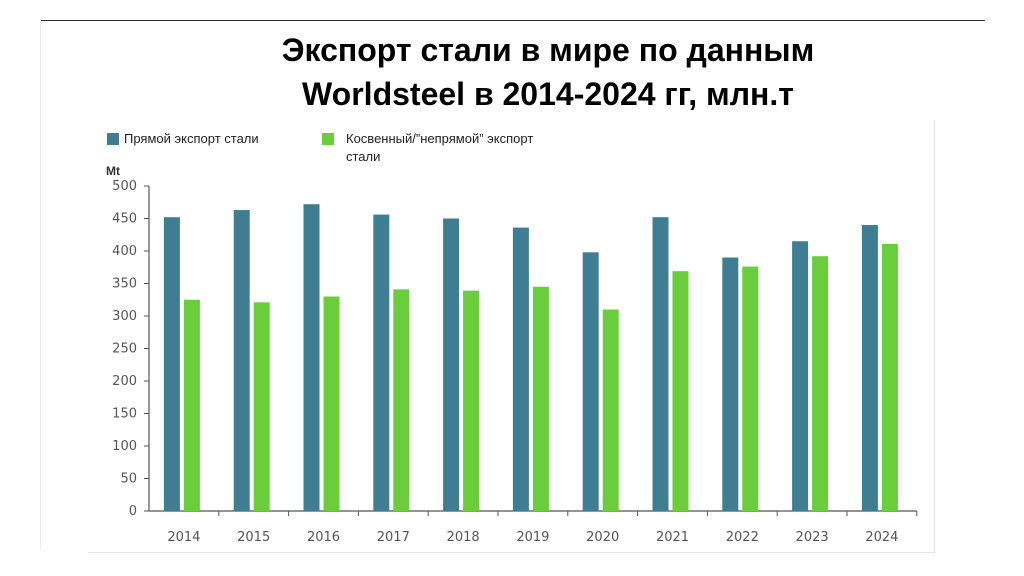 This screenshot has height=576, width=1024. What do you see at coordinates (113, 139) in the screenshot?
I see `legend-swatch-direct` at bounding box center [113, 139].